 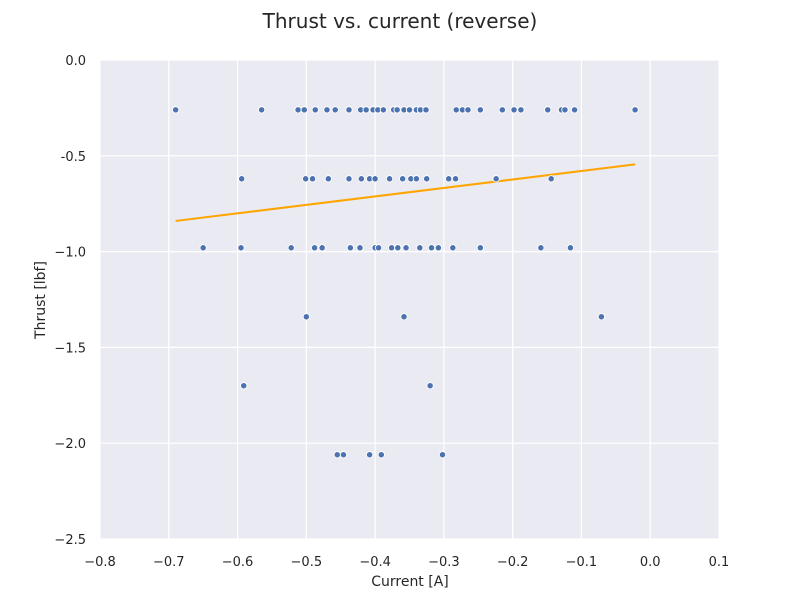 I want to click on y-tick-label: 0.0, so click(x=75, y=61).